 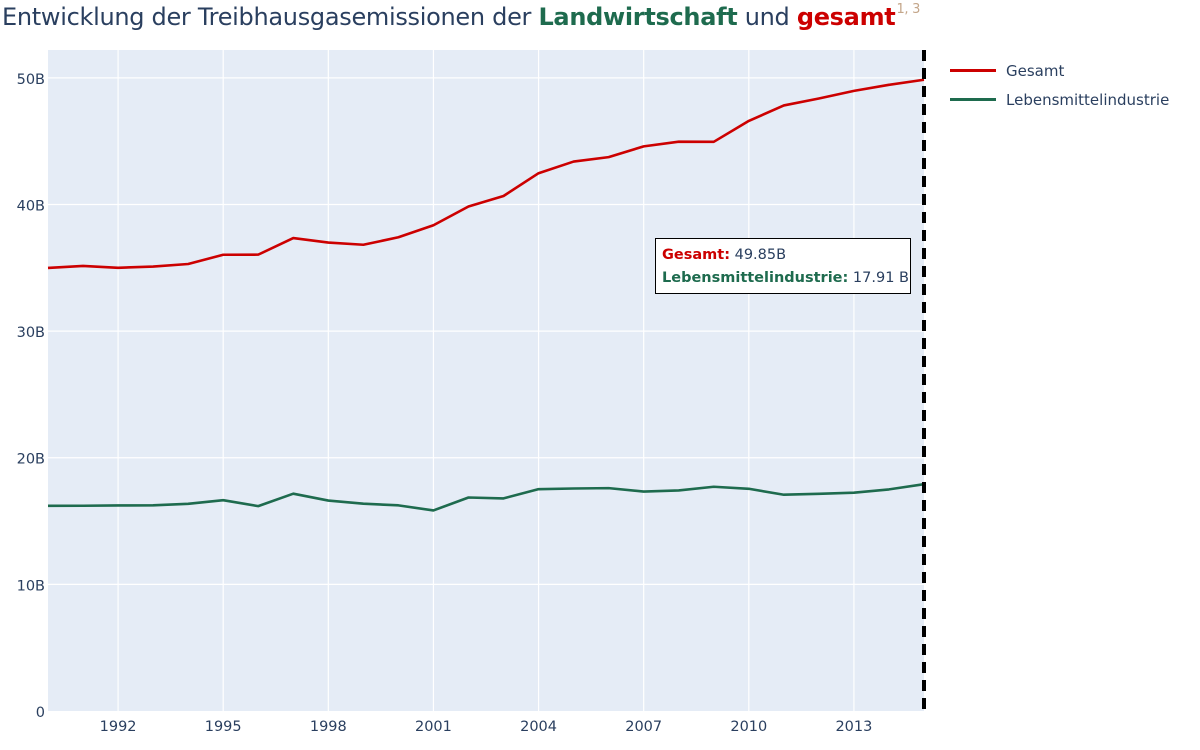 I want to click on tooltip-label-gesamt: Gesamt:, so click(x=696, y=255).